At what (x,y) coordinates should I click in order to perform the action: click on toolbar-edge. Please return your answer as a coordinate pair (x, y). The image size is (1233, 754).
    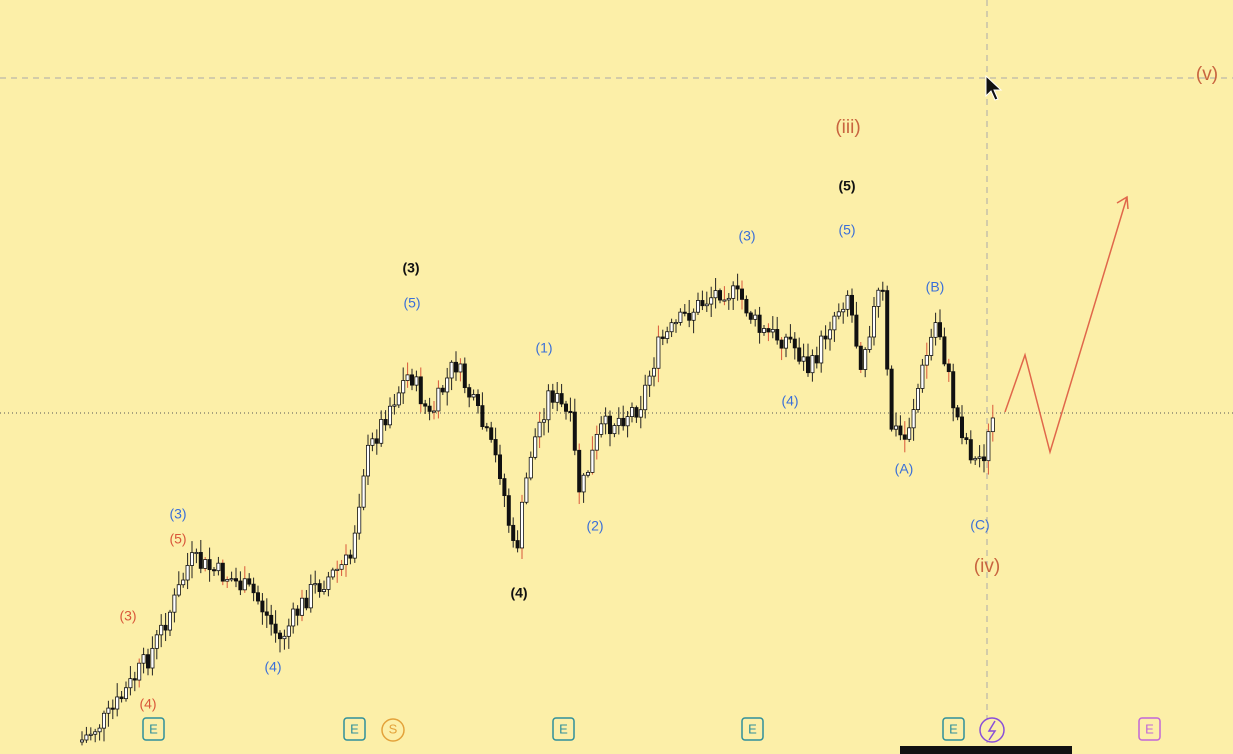
    Looking at the image, I should click on (986, 750).